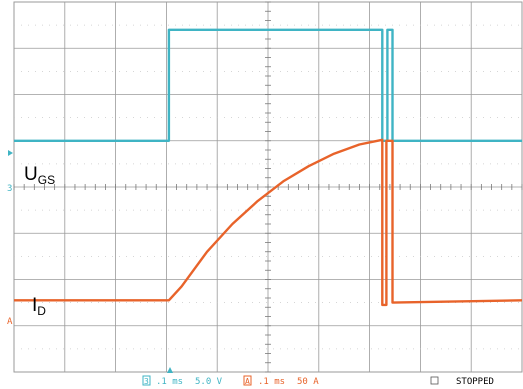  Describe the element at coordinates (271, 382) in the screenshot. I see `chA-timebase: .1 ms` at that location.